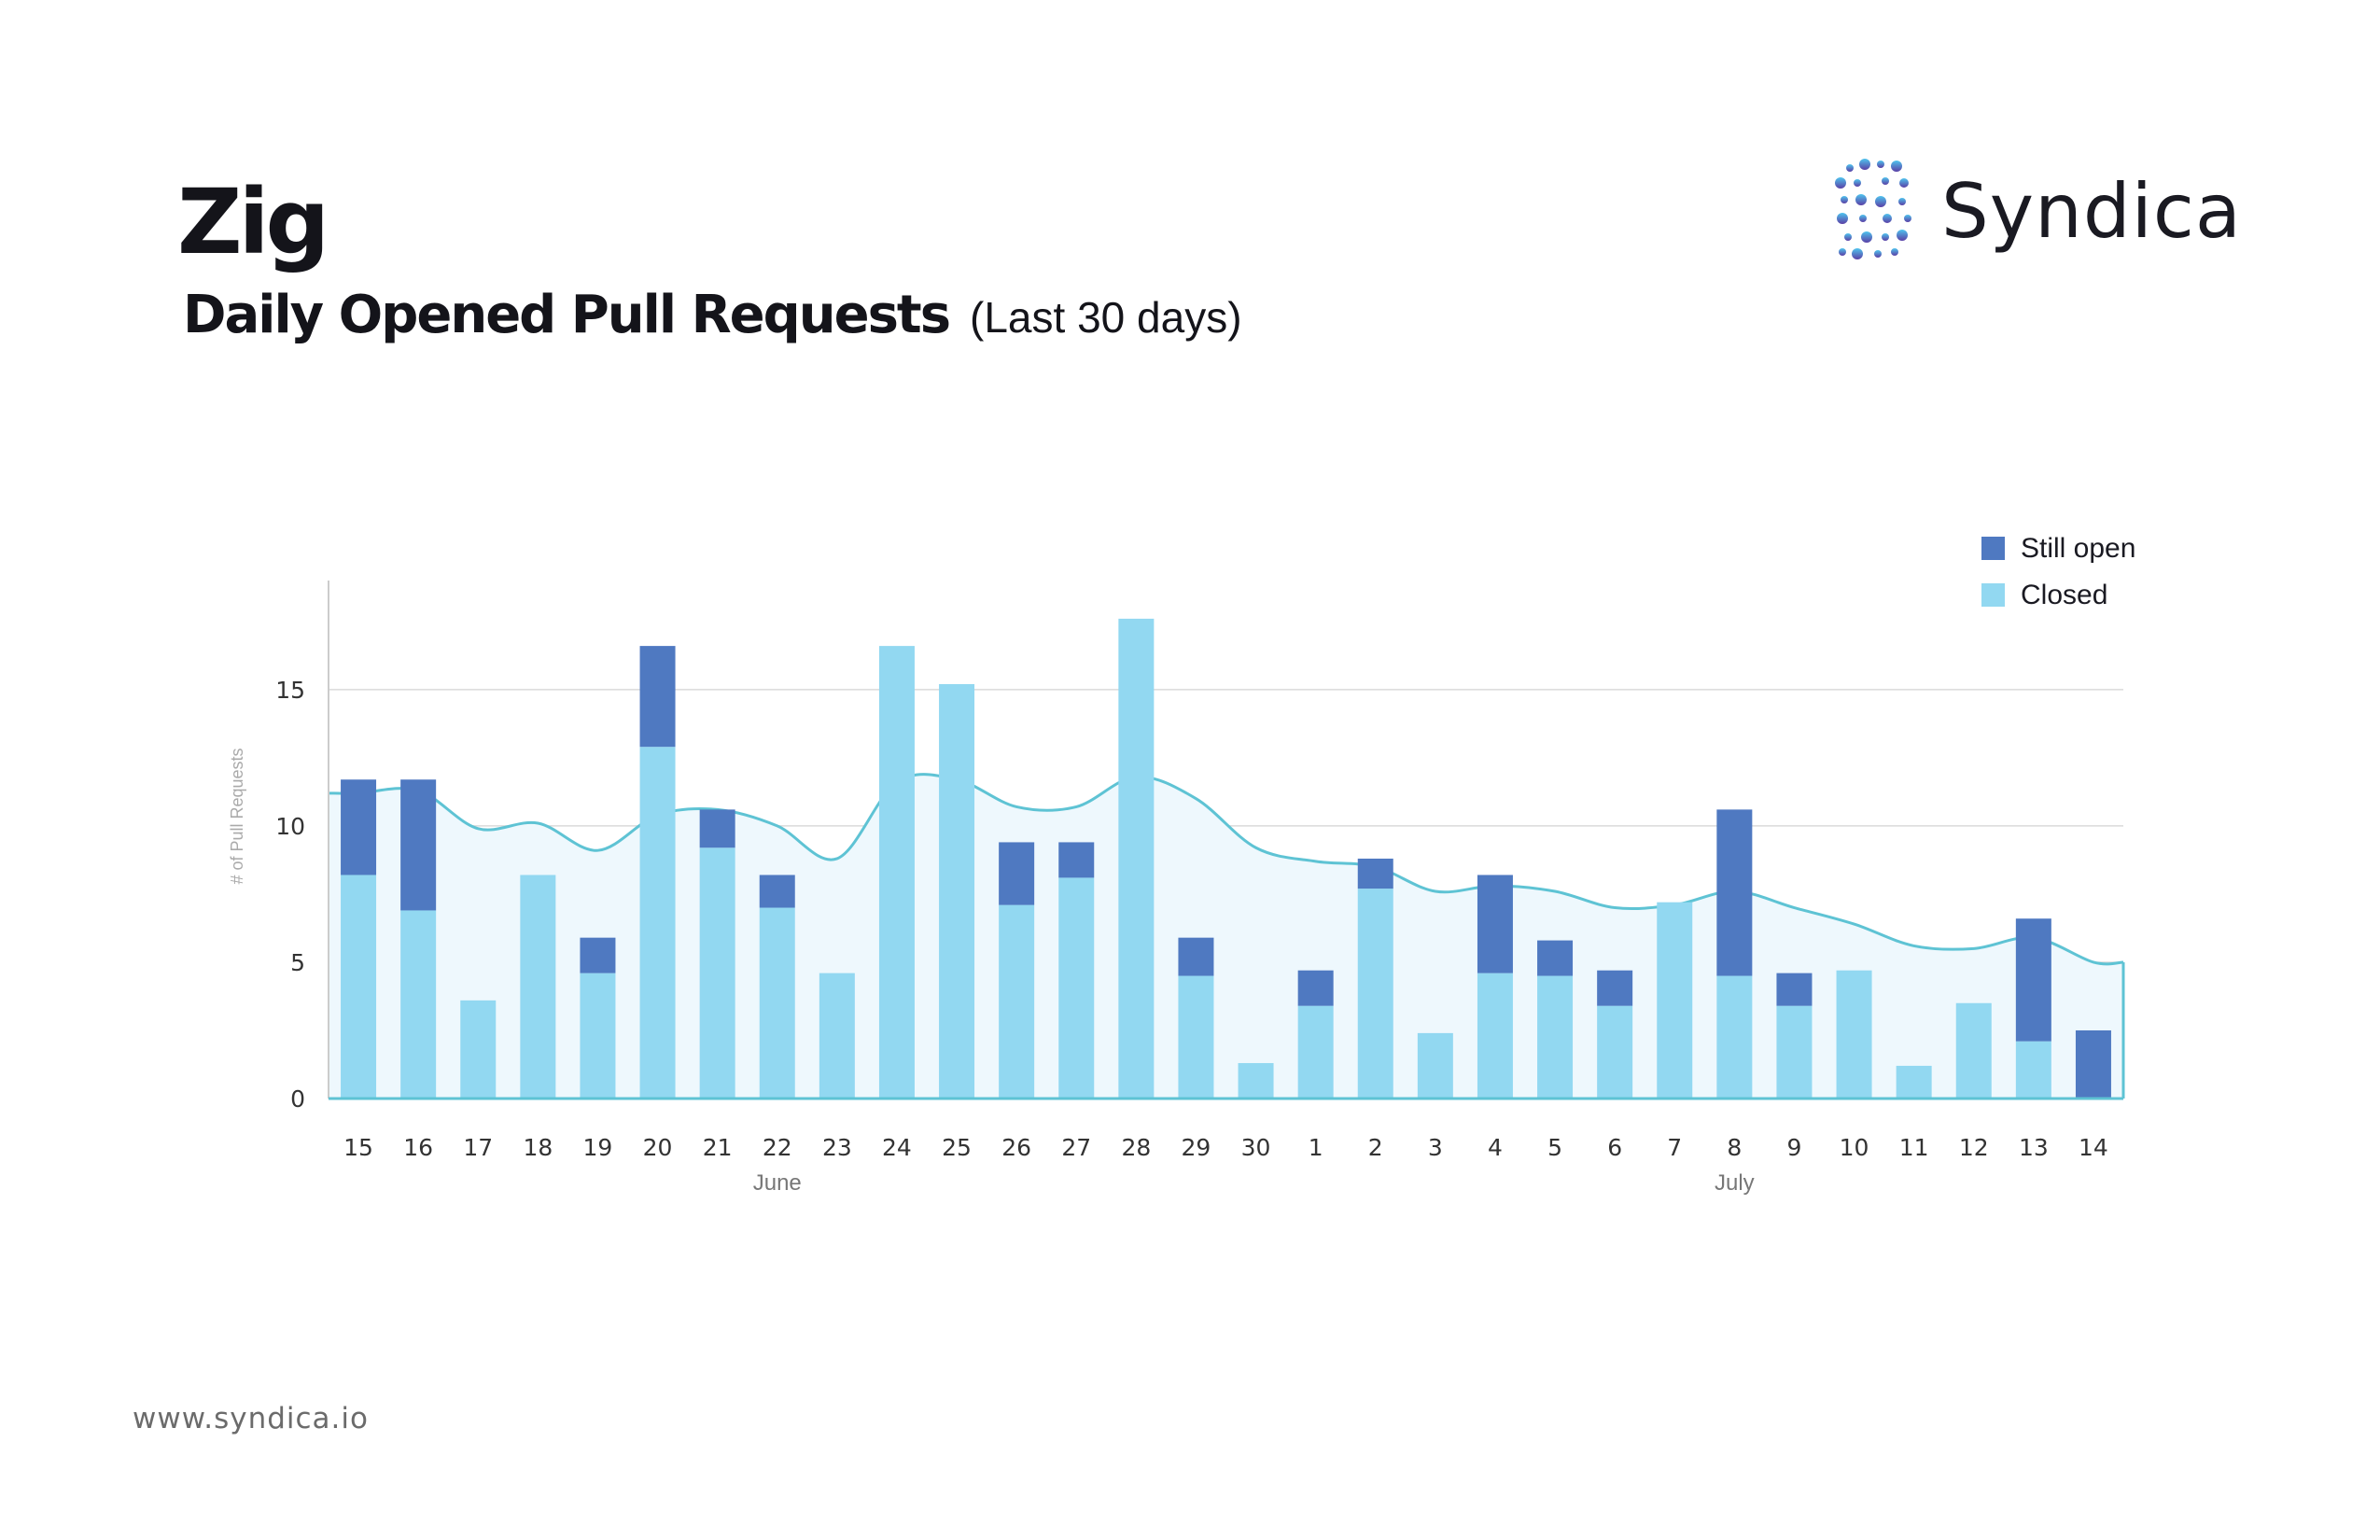 This screenshot has width=2380, height=1540. Describe the element at coordinates (2034, 1147) in the screenshot. I see `x-tick-label: 13` at that location.